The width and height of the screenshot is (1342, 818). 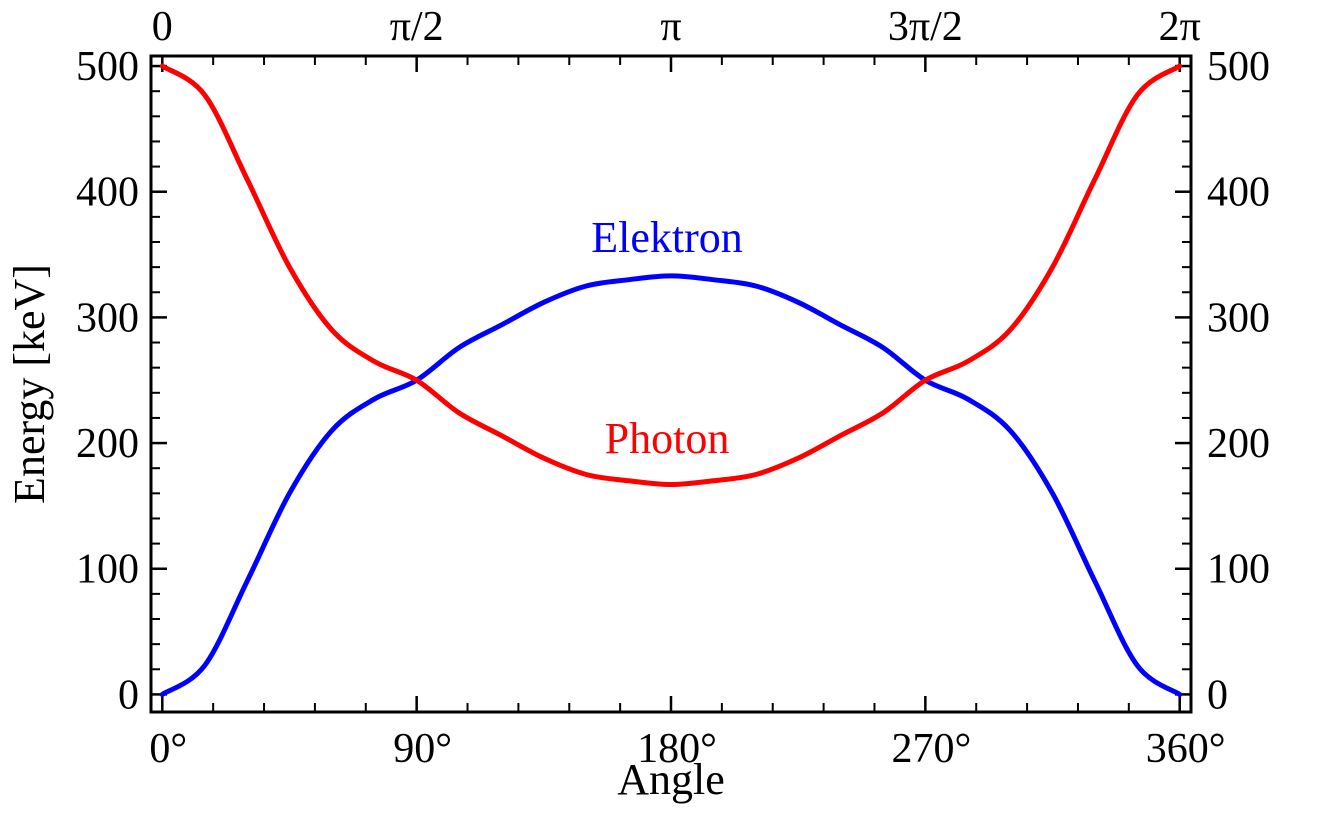 I want to click on y-tick-label-right: 100, so click(x=1238, y=570).